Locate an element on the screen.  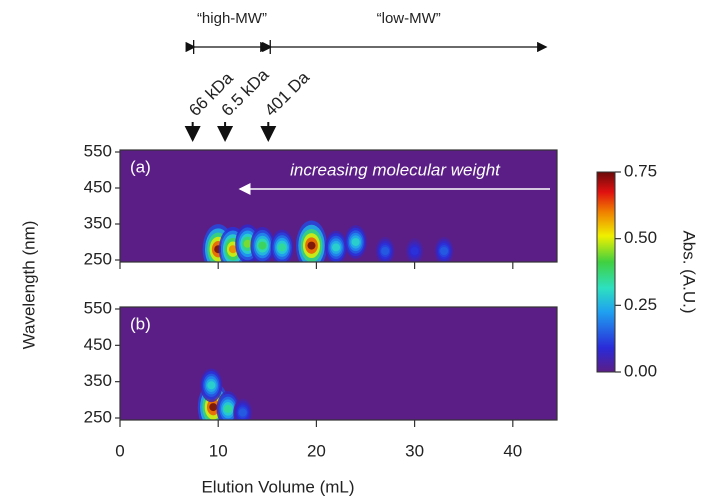
annotation: increasing molecular weight is located at coordinates (395, 169).